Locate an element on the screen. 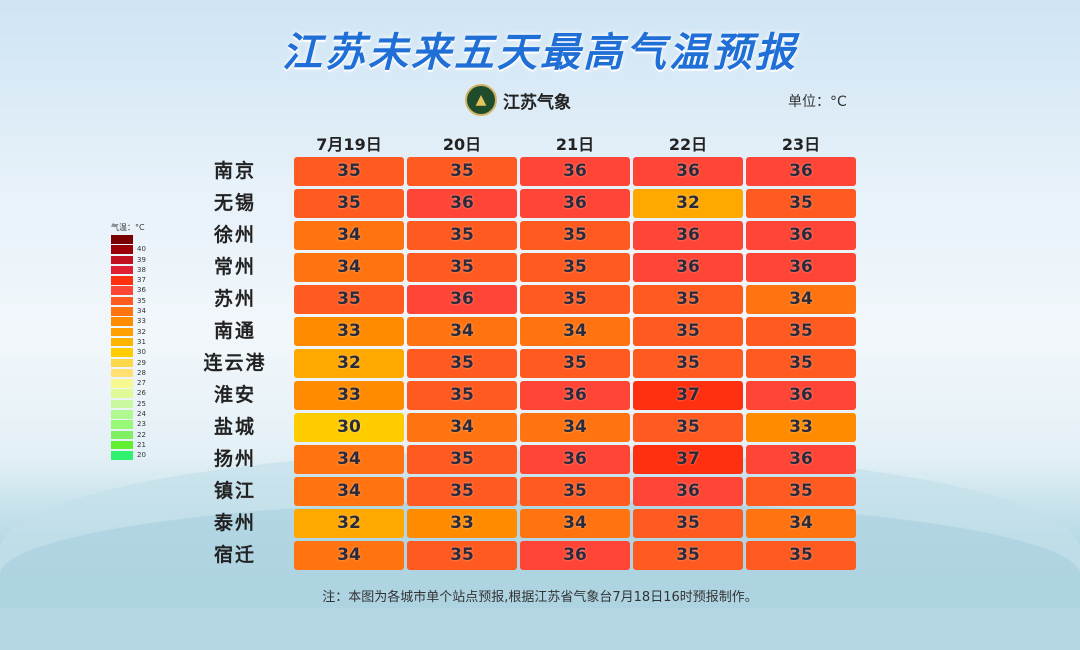 The width and height of the screenshot is (1080, 650). city-label: 徐州 is located at coordinates (234, 235).